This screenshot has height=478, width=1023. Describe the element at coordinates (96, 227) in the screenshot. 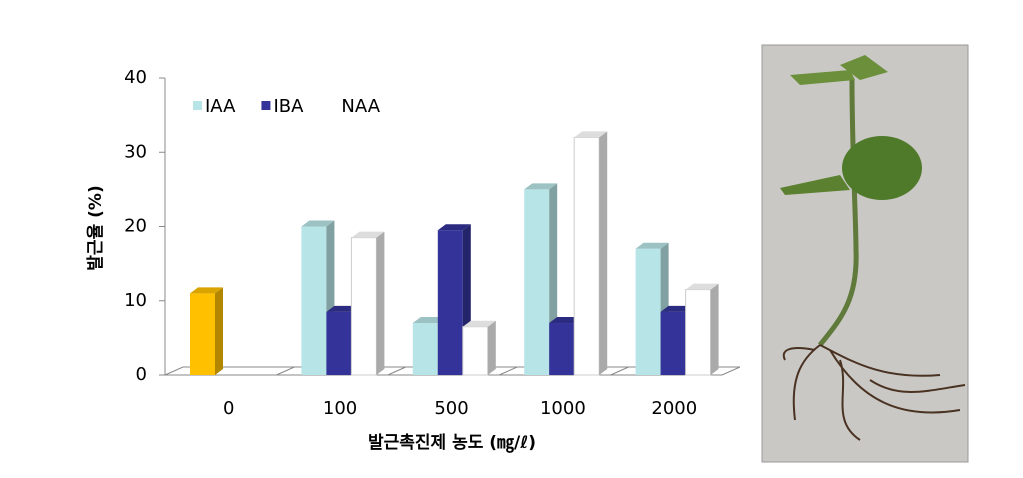

I see `y-axis-label: 발근율 (%)` at that location.